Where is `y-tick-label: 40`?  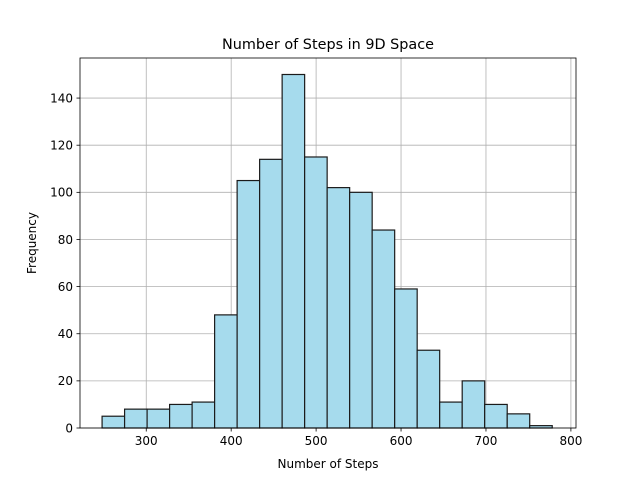 y-tick-label: 40 is located at coordinates (65, 334).